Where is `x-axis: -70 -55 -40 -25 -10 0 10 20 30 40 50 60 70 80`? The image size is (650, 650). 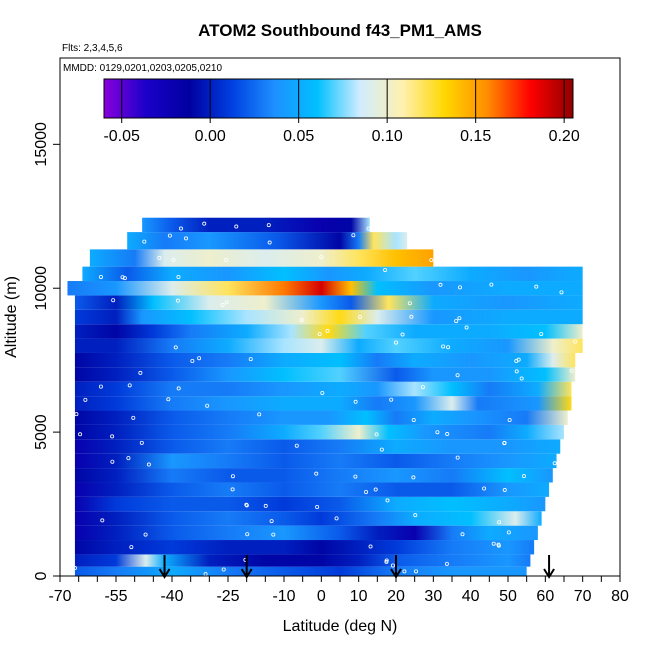 x-axis: -70 -55 -40 -25 -10 0 10 20 30 40 50 60 70 80 is located at coordinates (338, 590).